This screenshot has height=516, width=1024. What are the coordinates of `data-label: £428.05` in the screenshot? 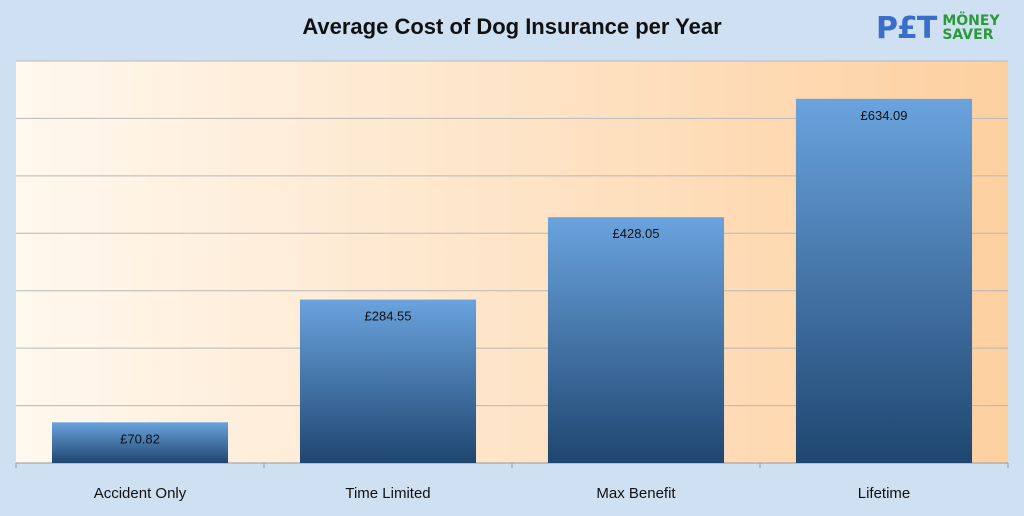 It's located at (636, 233).